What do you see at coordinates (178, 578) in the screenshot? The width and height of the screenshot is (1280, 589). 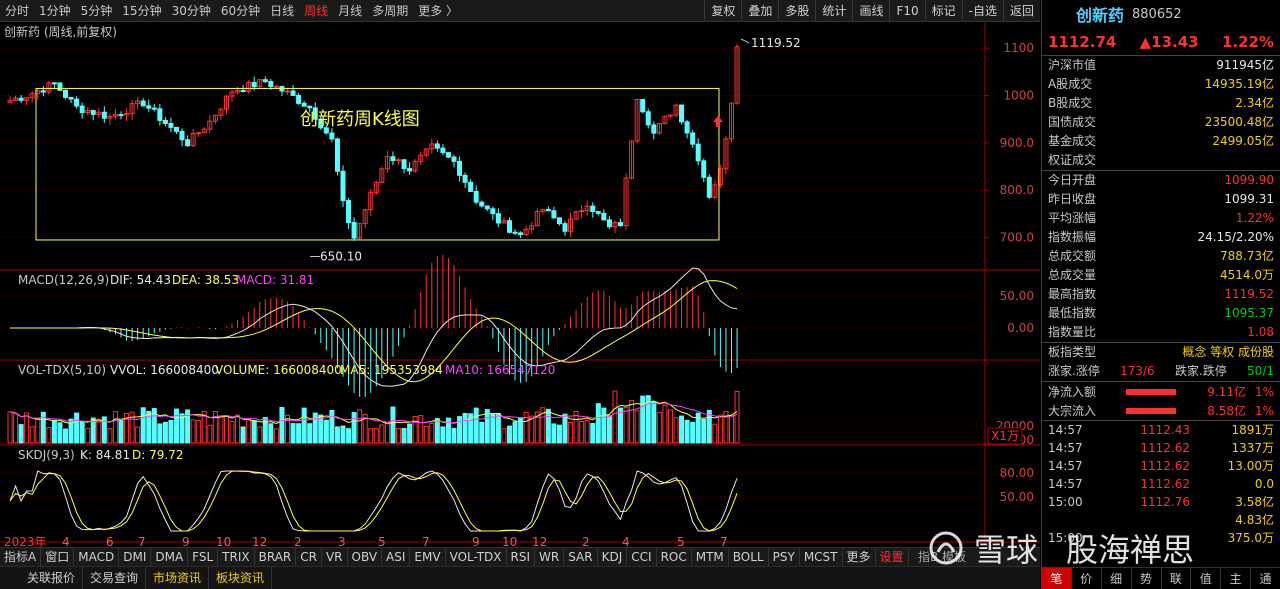 I see `footer-tab: 市场资讯` at bounding box center [178, 578].